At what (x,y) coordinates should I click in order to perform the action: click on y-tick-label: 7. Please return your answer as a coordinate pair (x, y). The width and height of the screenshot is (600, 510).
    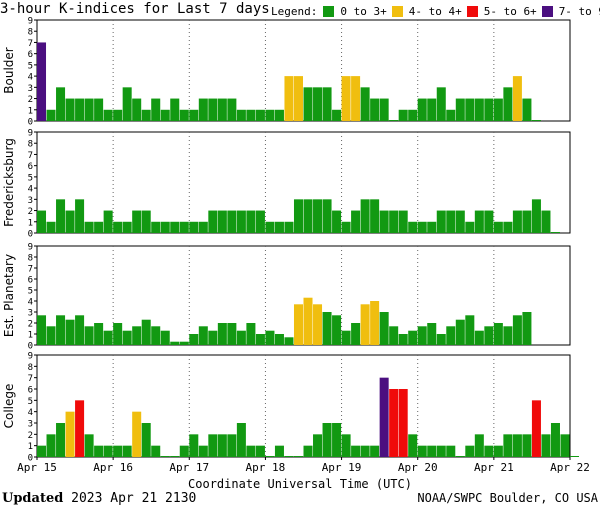
    Looking at the image, I should click on (30, 44).